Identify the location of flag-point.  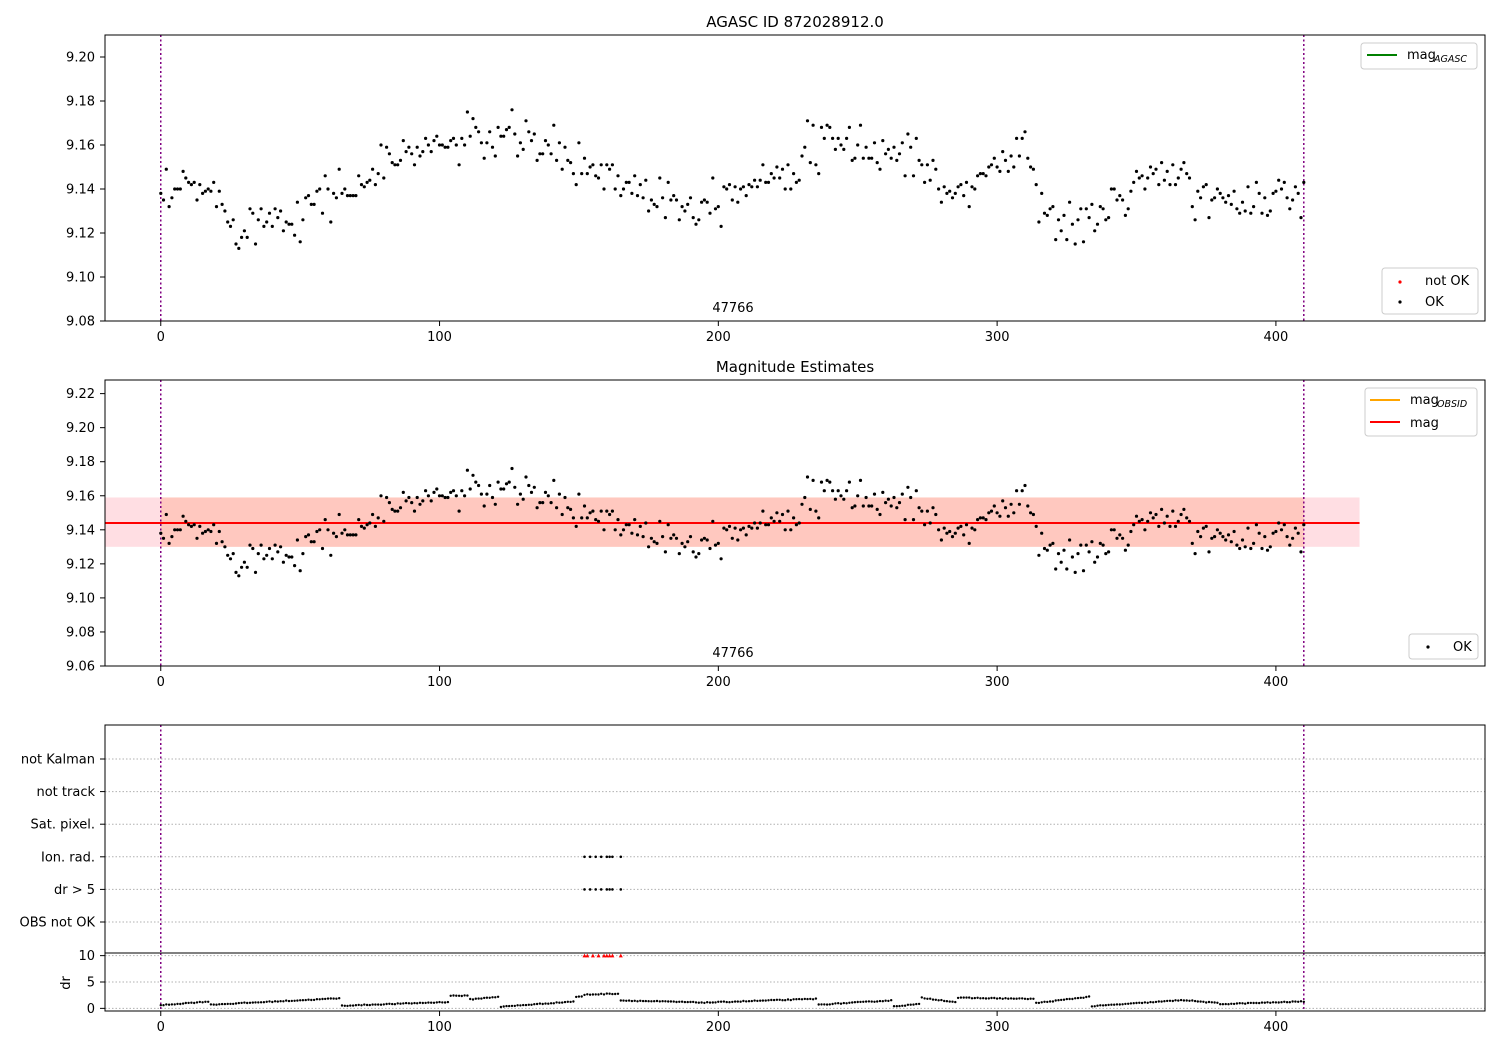
(621, 857).